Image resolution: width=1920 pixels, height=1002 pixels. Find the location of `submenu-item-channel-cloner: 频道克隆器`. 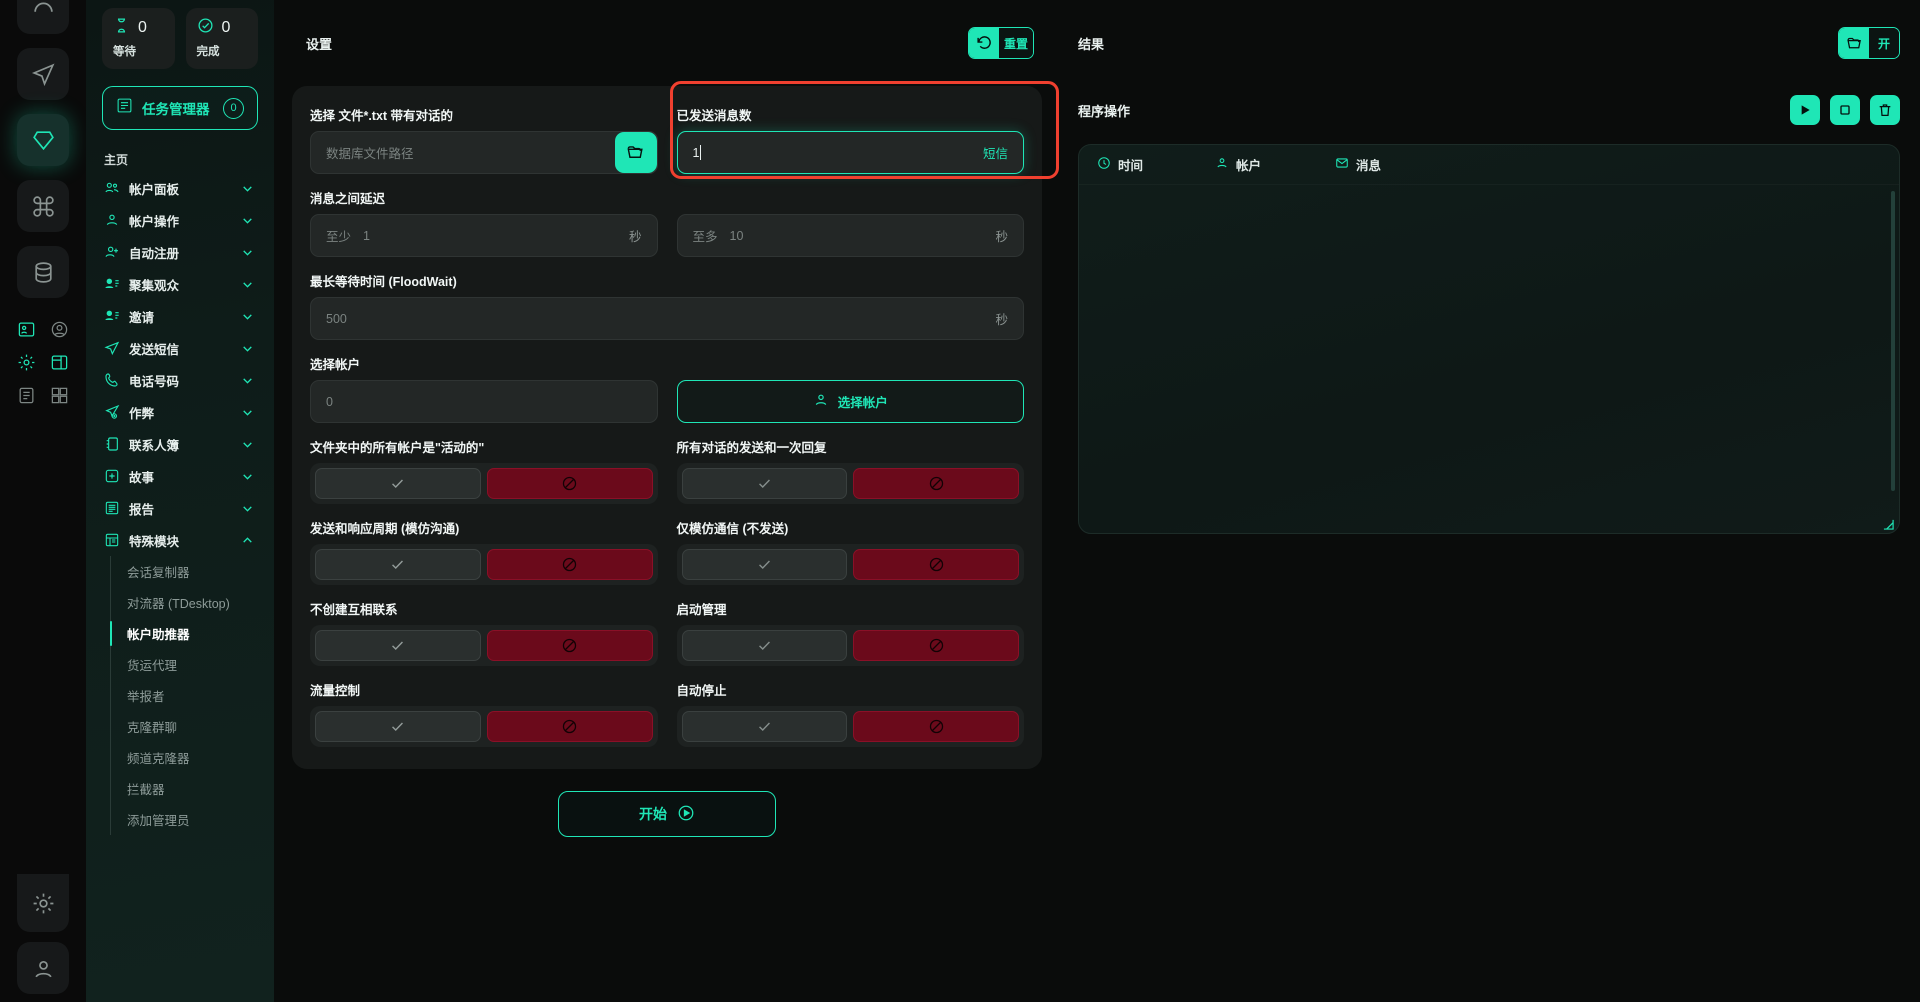

submenu-item-channel-cloner: 频道克隆器 is located at coordinates (158, 759).